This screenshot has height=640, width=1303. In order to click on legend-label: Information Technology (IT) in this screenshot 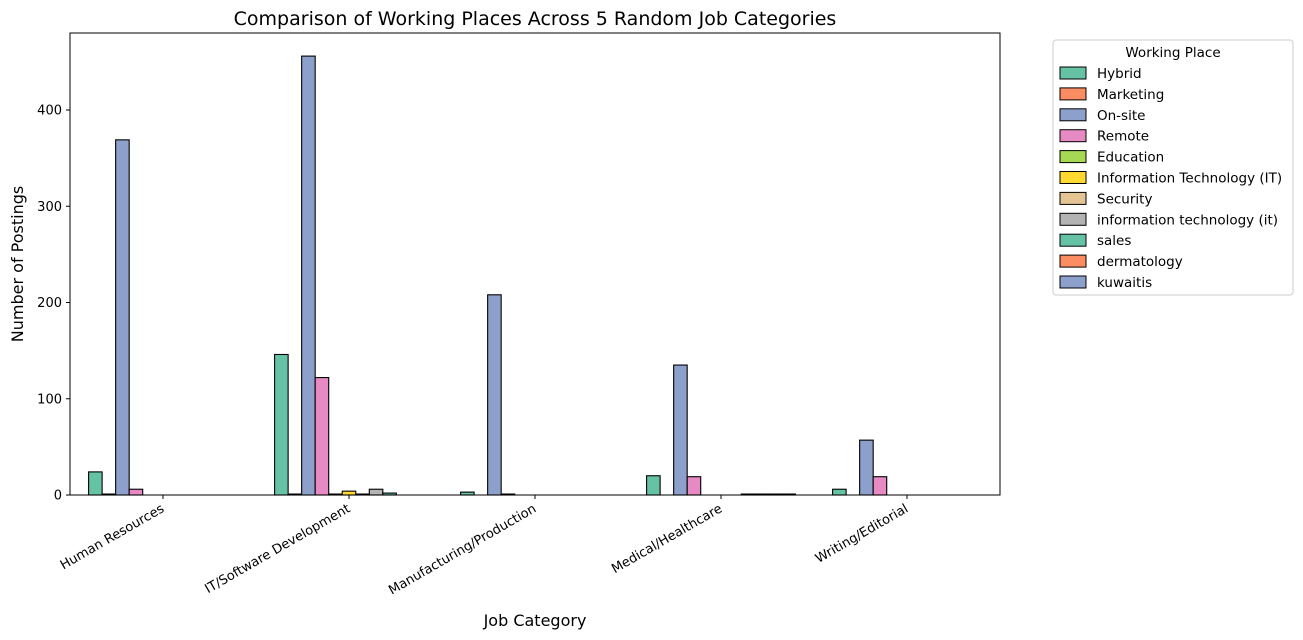, I will do `click(1189, 179)`.